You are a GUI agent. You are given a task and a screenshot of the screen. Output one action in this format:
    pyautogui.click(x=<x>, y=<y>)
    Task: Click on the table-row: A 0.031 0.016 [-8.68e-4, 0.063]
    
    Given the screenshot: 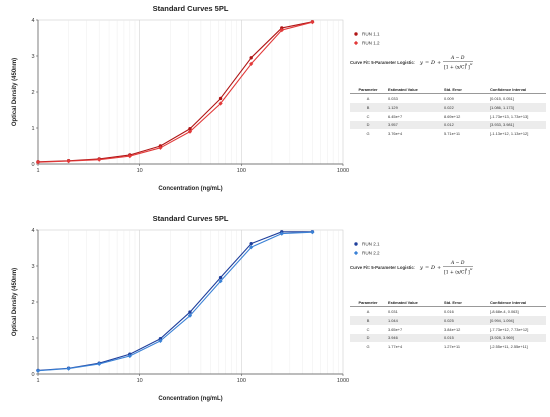 What is the action you would take?
    pyautogui.click(x=448, y=311)
    